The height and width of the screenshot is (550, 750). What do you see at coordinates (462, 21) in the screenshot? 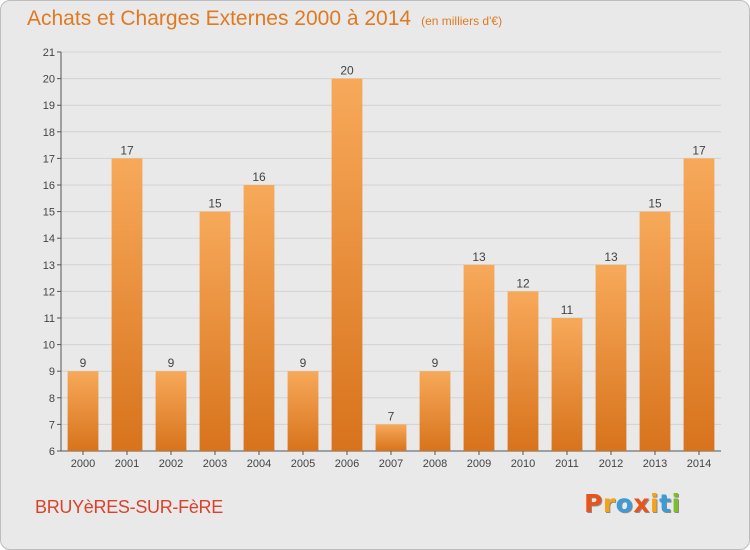
I see `chart-subtitle: (en milliers d'€)` at bounding box center [462, 21].